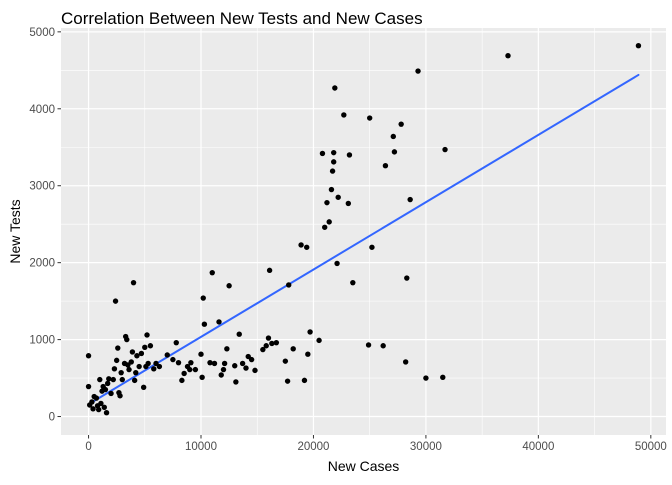  What do you see at coordinates (42, 341) in the screenshot?
I see `y-tick-label: 1000` at bounding box center [42, 341].